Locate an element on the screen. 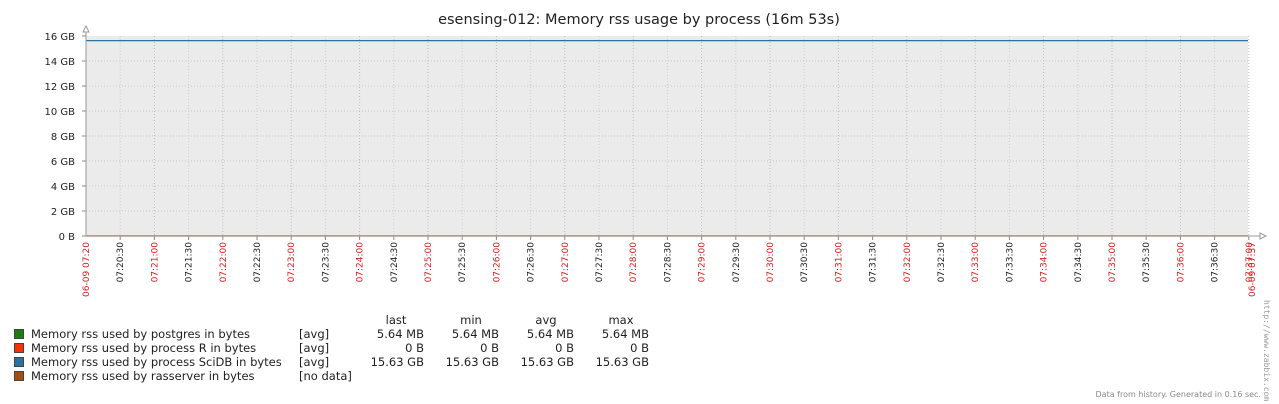 This screenshot has width=1279, height=404. x-tick-label: 07:23:30 is located at coordinates (326, 262).